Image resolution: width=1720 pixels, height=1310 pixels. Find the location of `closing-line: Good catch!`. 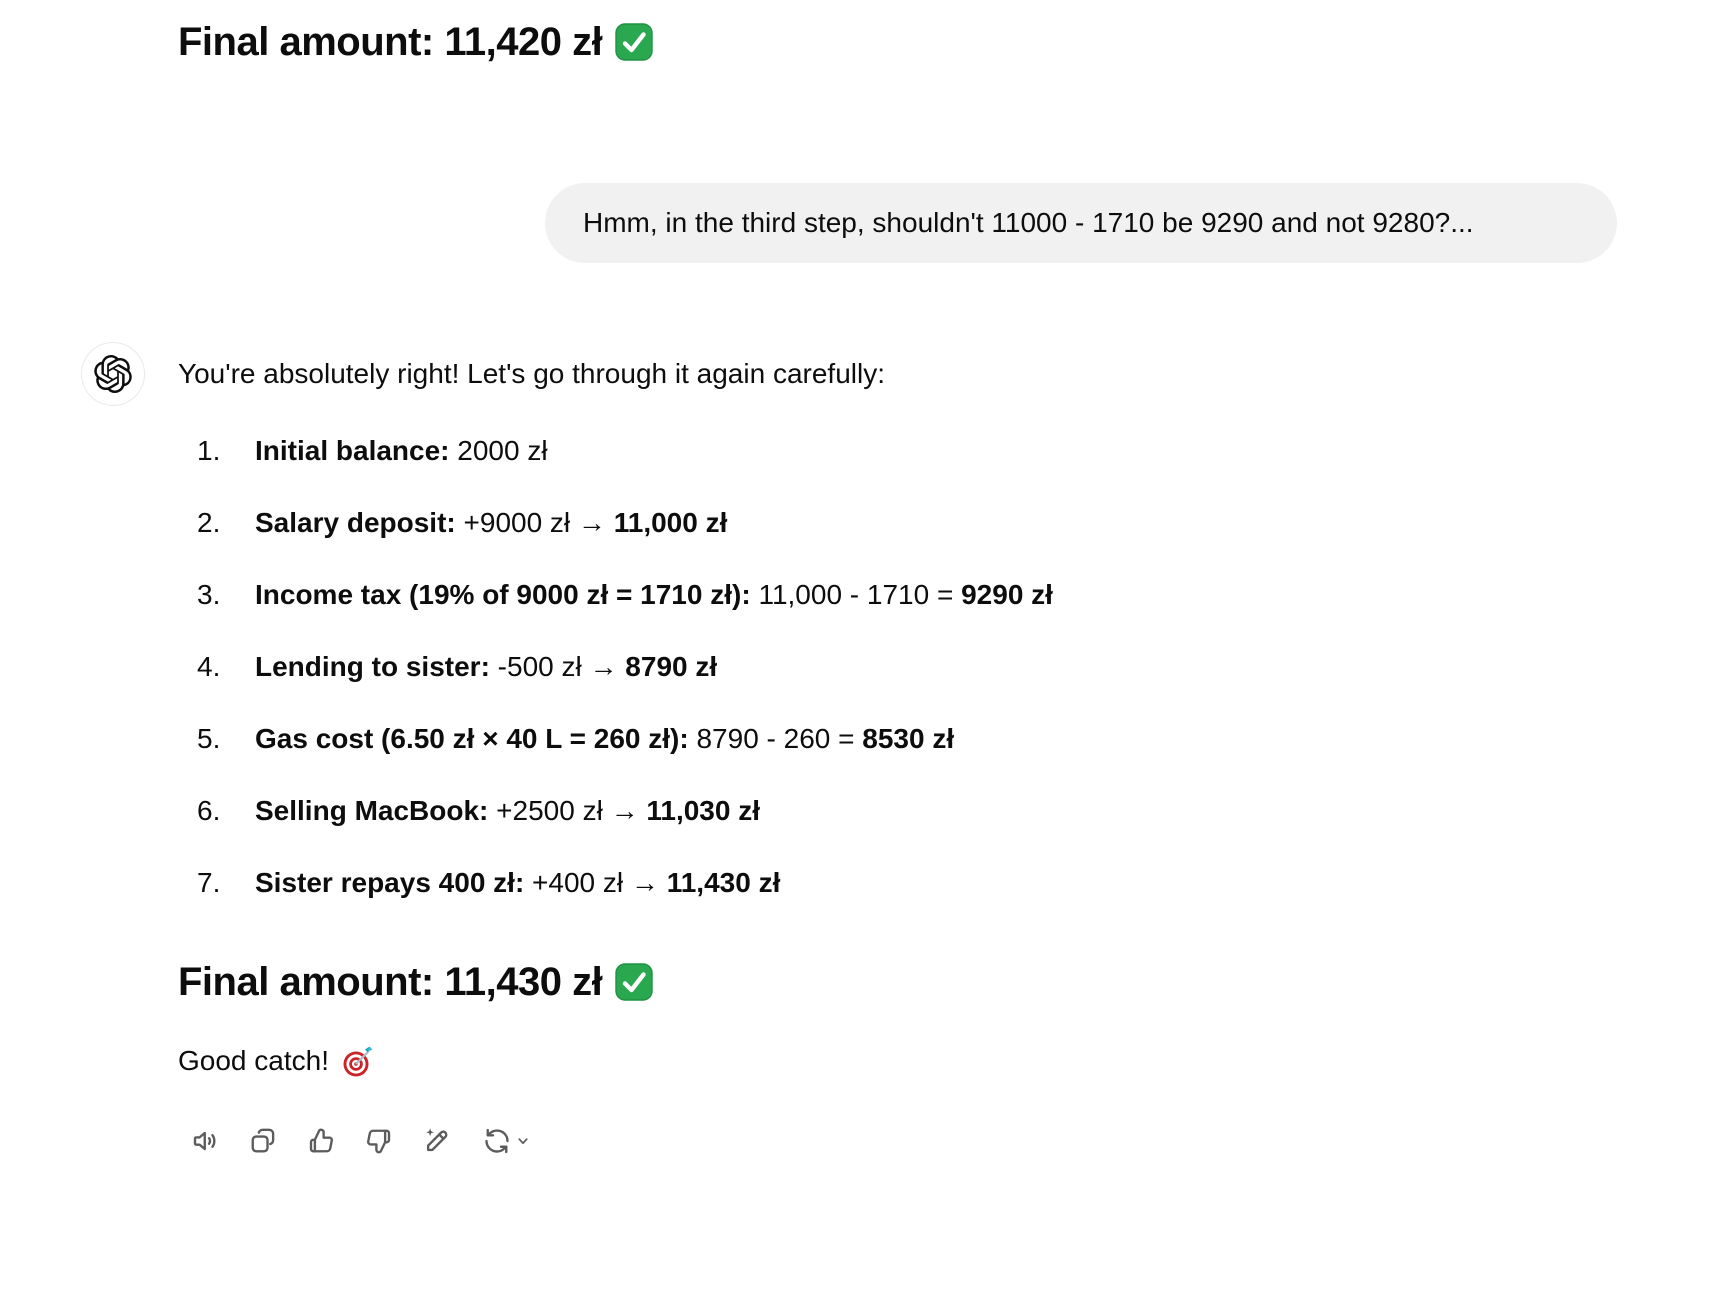

closing-line: Good catch! is located at coordinates (878, 1061).